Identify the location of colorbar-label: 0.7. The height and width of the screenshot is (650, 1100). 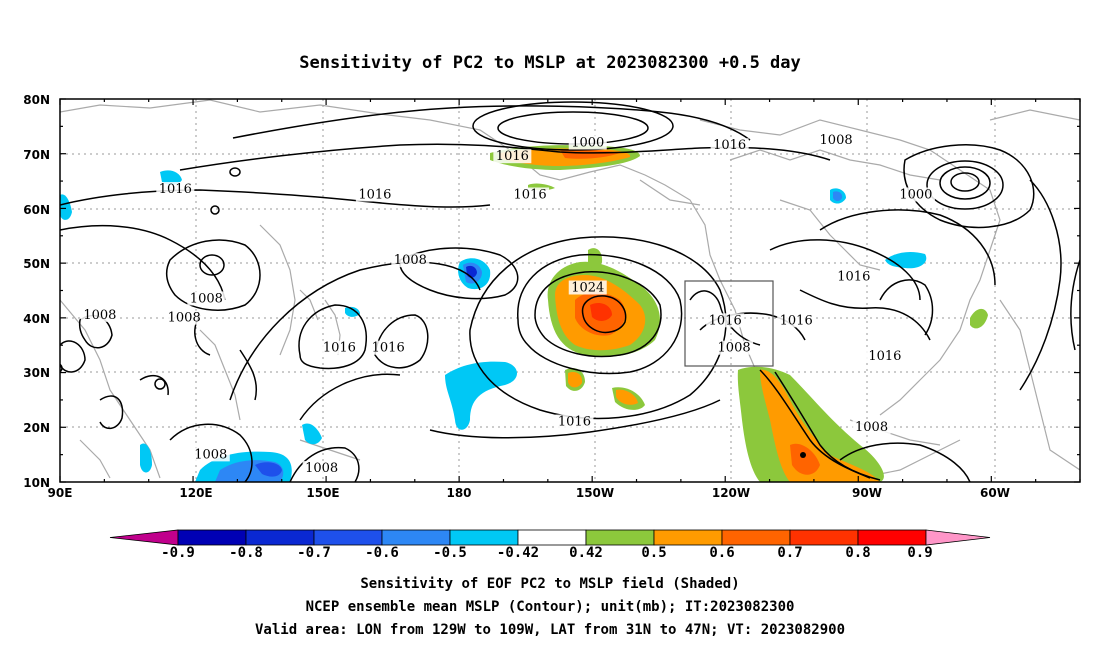
(789, 553).